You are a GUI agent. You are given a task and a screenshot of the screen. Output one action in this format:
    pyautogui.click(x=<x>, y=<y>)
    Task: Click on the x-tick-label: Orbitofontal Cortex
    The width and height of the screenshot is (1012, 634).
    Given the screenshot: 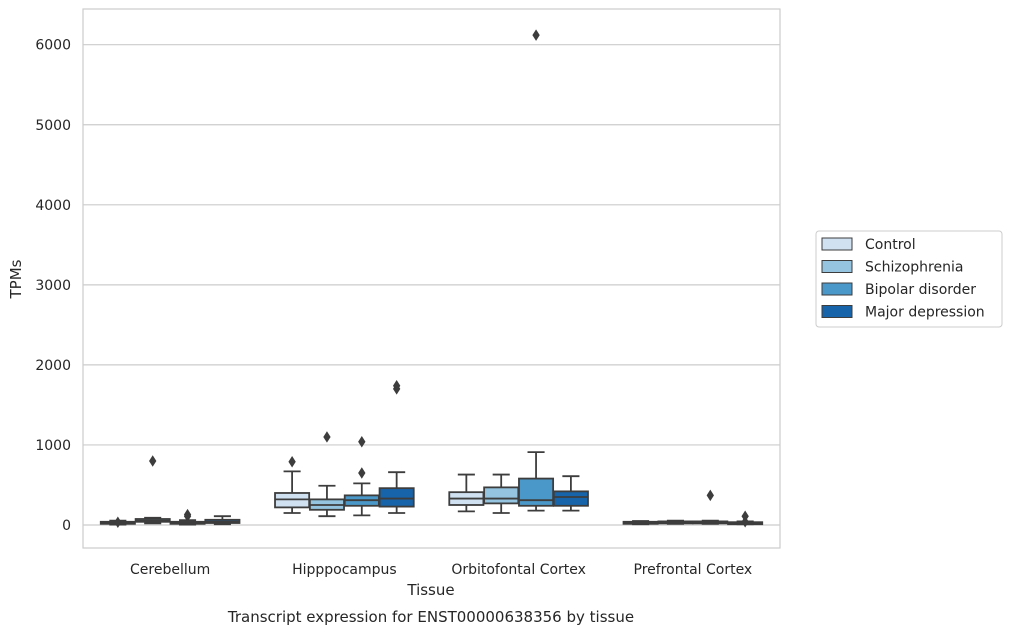 What is the action you would take?
    pyautogui.click(x=518, y=570)
    